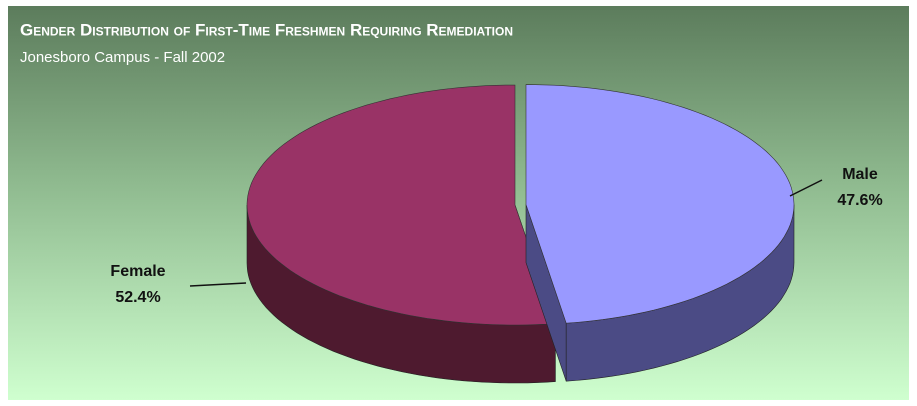 The image size is (917, 406). I want to click on slice-label: Male, so click(860, 174).